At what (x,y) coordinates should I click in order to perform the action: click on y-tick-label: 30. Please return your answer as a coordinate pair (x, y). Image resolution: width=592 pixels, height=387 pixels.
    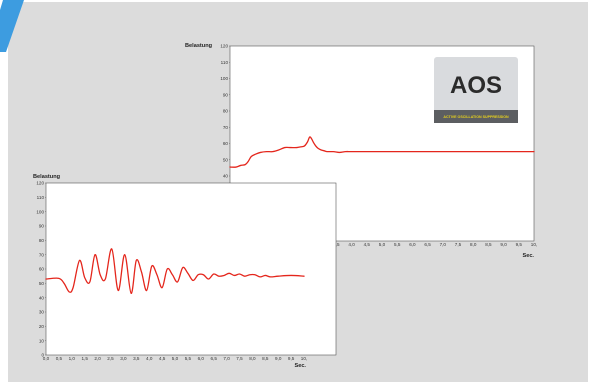
    Looking at the image, I should click on (42, 312).